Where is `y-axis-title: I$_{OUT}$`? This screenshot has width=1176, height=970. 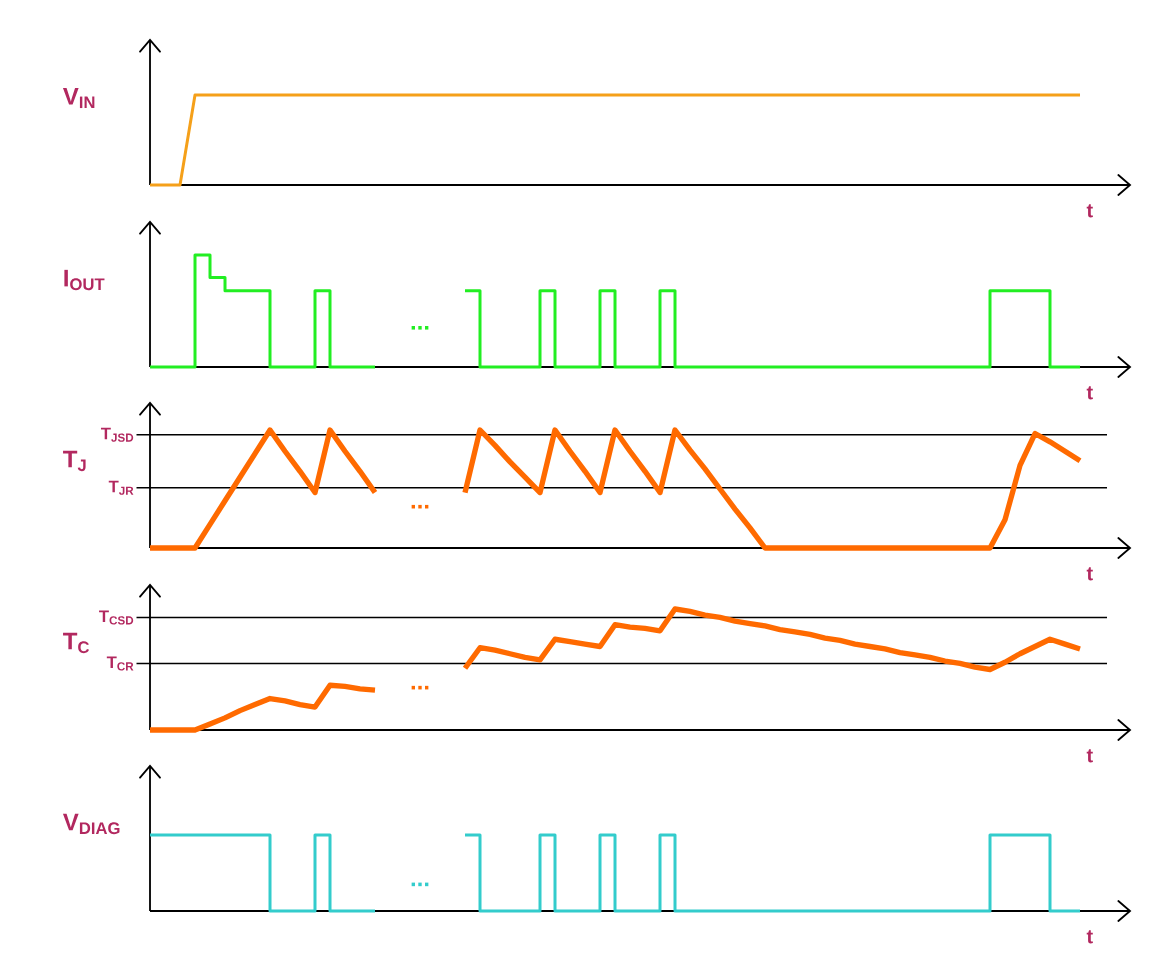 y-axis-title: I$_{OUT}$ is located at coordinates (84, 280).